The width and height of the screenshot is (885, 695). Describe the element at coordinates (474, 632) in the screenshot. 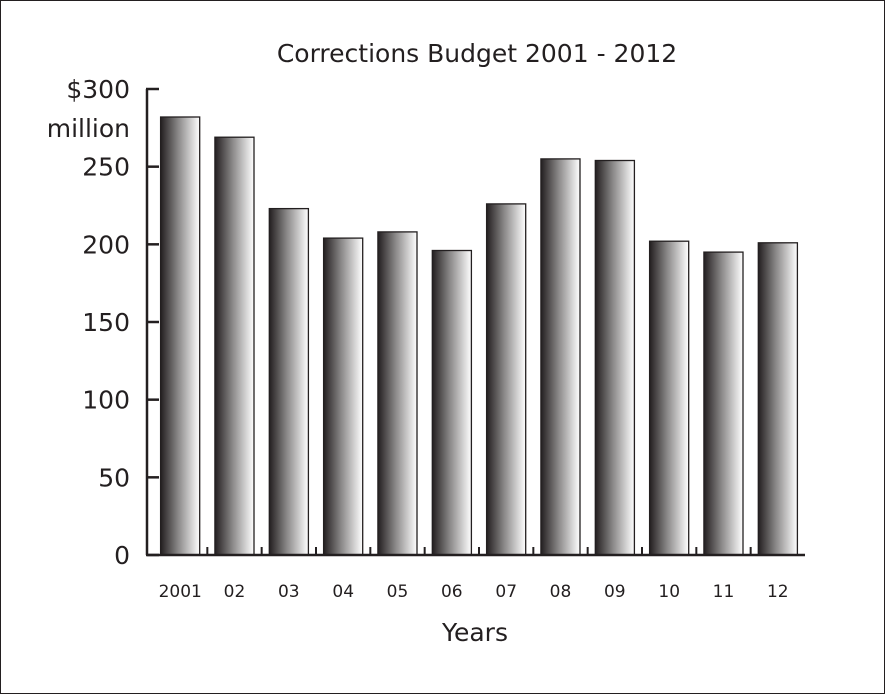

I see `x-axis-label: Years` at that location.